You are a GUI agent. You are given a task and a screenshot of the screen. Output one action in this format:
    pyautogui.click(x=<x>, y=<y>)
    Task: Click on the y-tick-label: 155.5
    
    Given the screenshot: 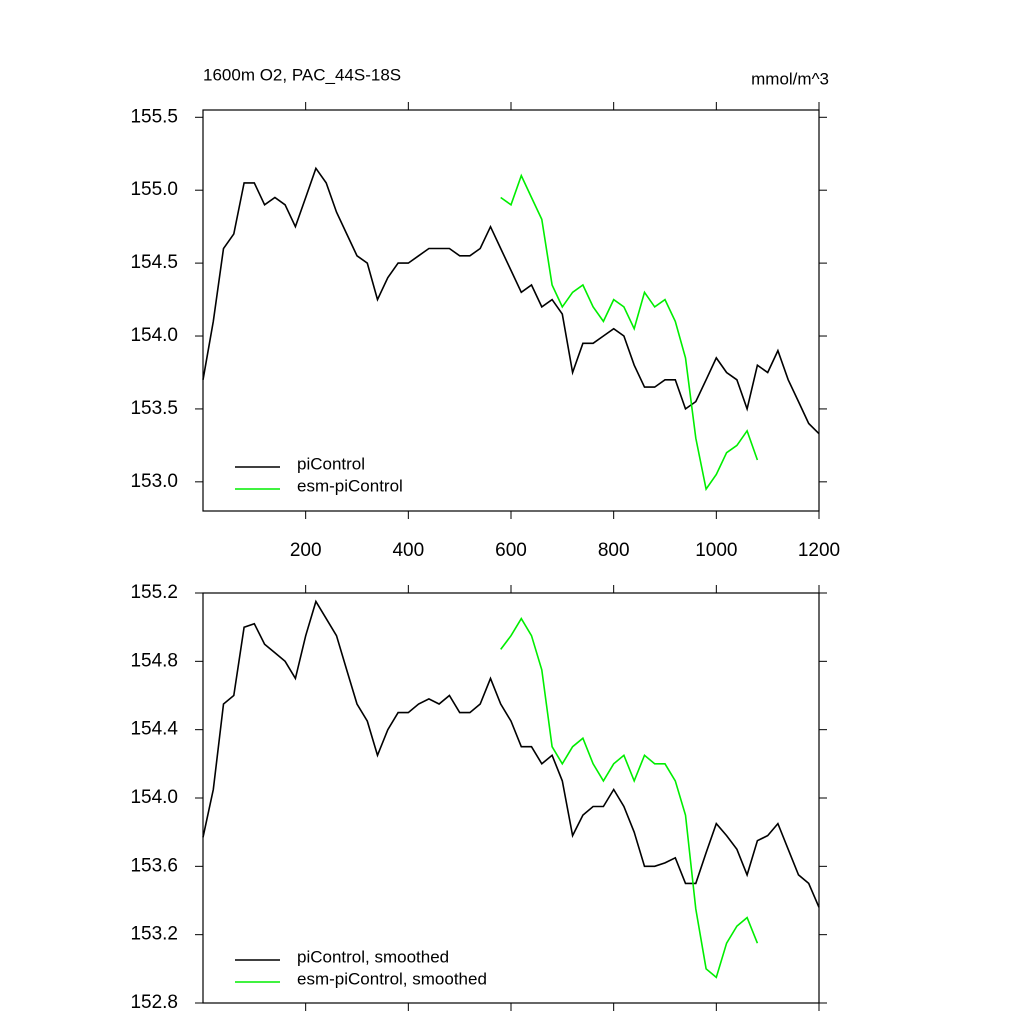 What is the action you would take?
    pyautogui.click(x=154, y=116)
    